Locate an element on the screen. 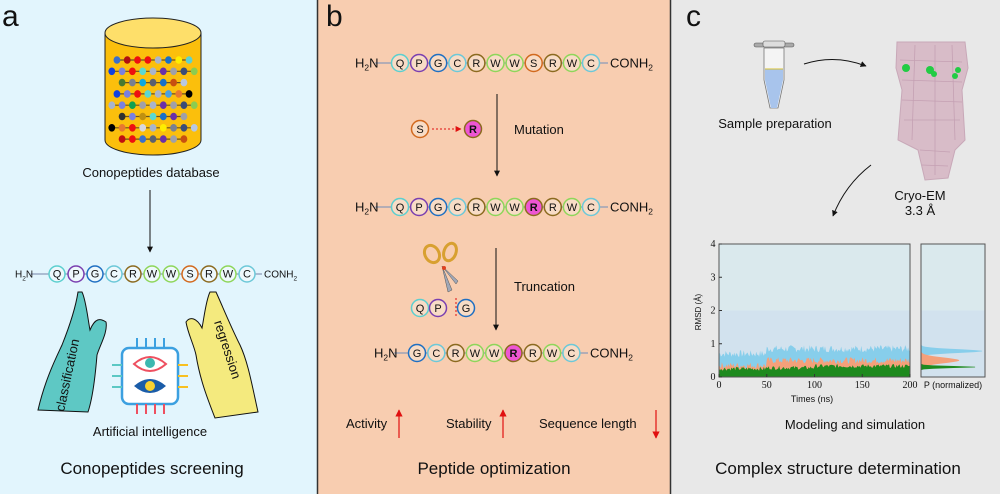 Image resolution: width=1000 pixels, height=494 pixels. panel-b-title: Peptide optimization is located at coordinates (493, 468).